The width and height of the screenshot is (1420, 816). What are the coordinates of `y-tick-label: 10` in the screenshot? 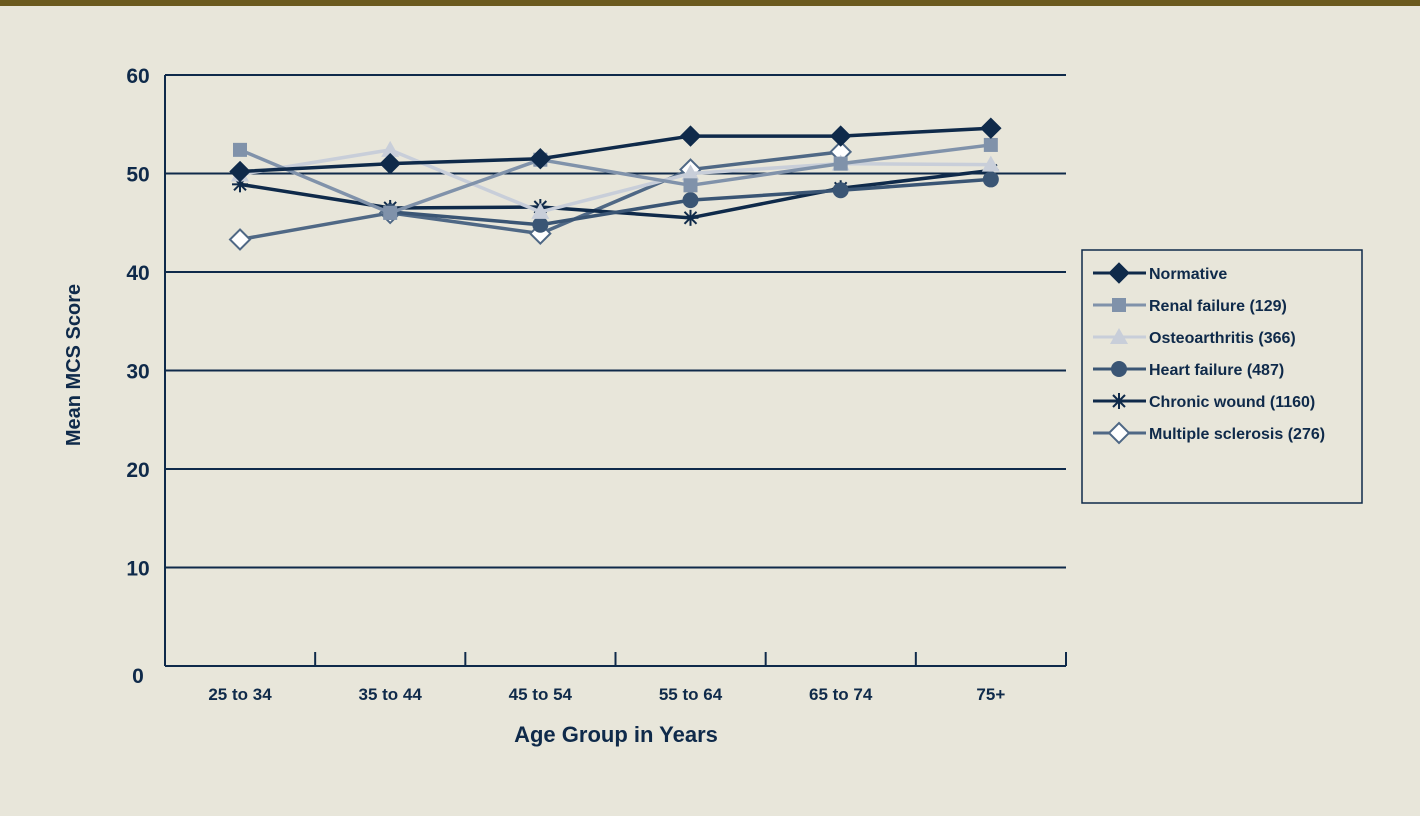 It's located at (137, 569).